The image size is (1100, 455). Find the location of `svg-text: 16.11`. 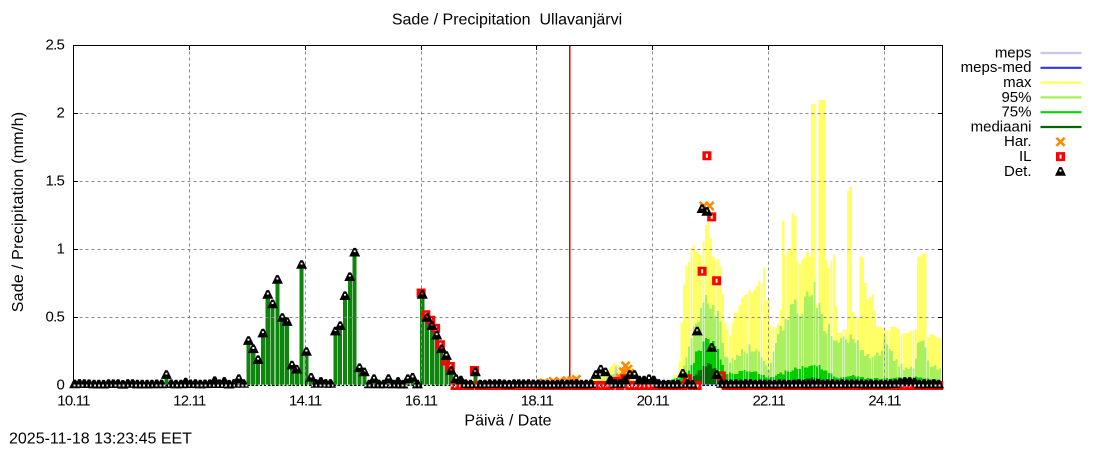

svg-text: 16.11 is located at coordinates (421, 401).